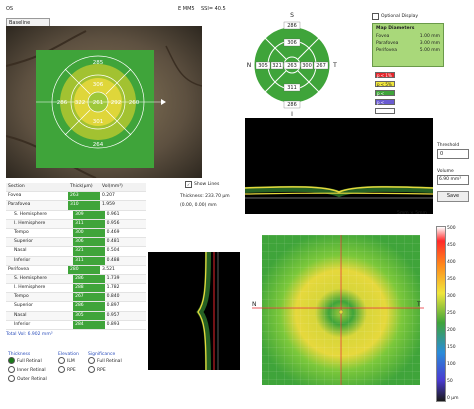  What do you see at coordinates (205, 196) in the screenshot?
I see `thickness-readout: Thickness: 233.70 μm` at bounding box center [205, 196].